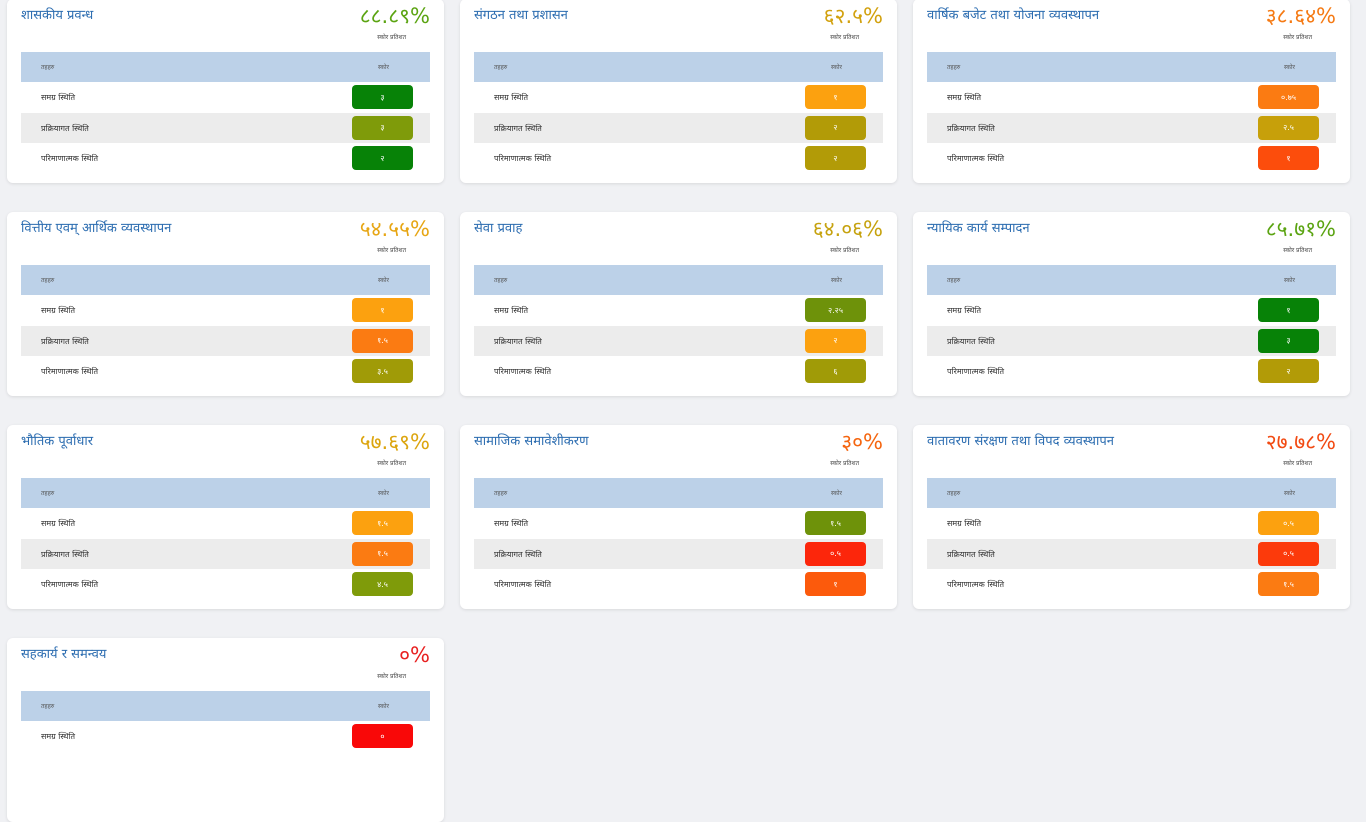 The height and width of the screenshot is (822, 1366). I want to click on table-row: समग्र स्थिति ३, so click(225, 97).